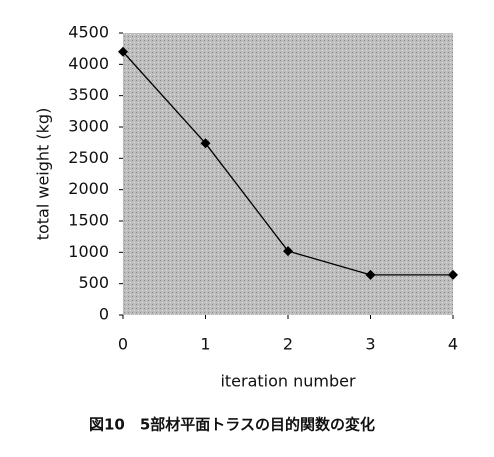 This screenshot has height=457, width=494. What do you see at coordinates (288, 381) in the screenshot?
I see `x-axis-label: iteration number` at bounding box center [288, 381].